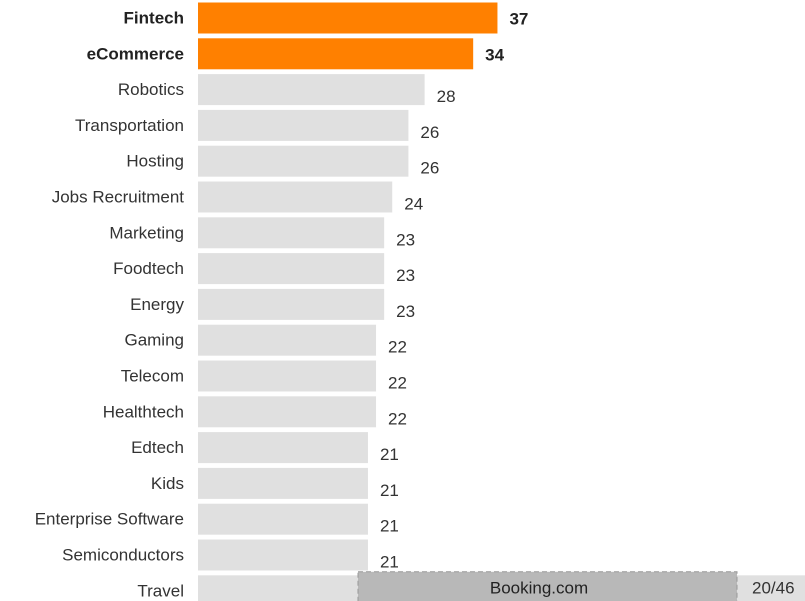  I want to click on value-label: 24, so click(413, 203).